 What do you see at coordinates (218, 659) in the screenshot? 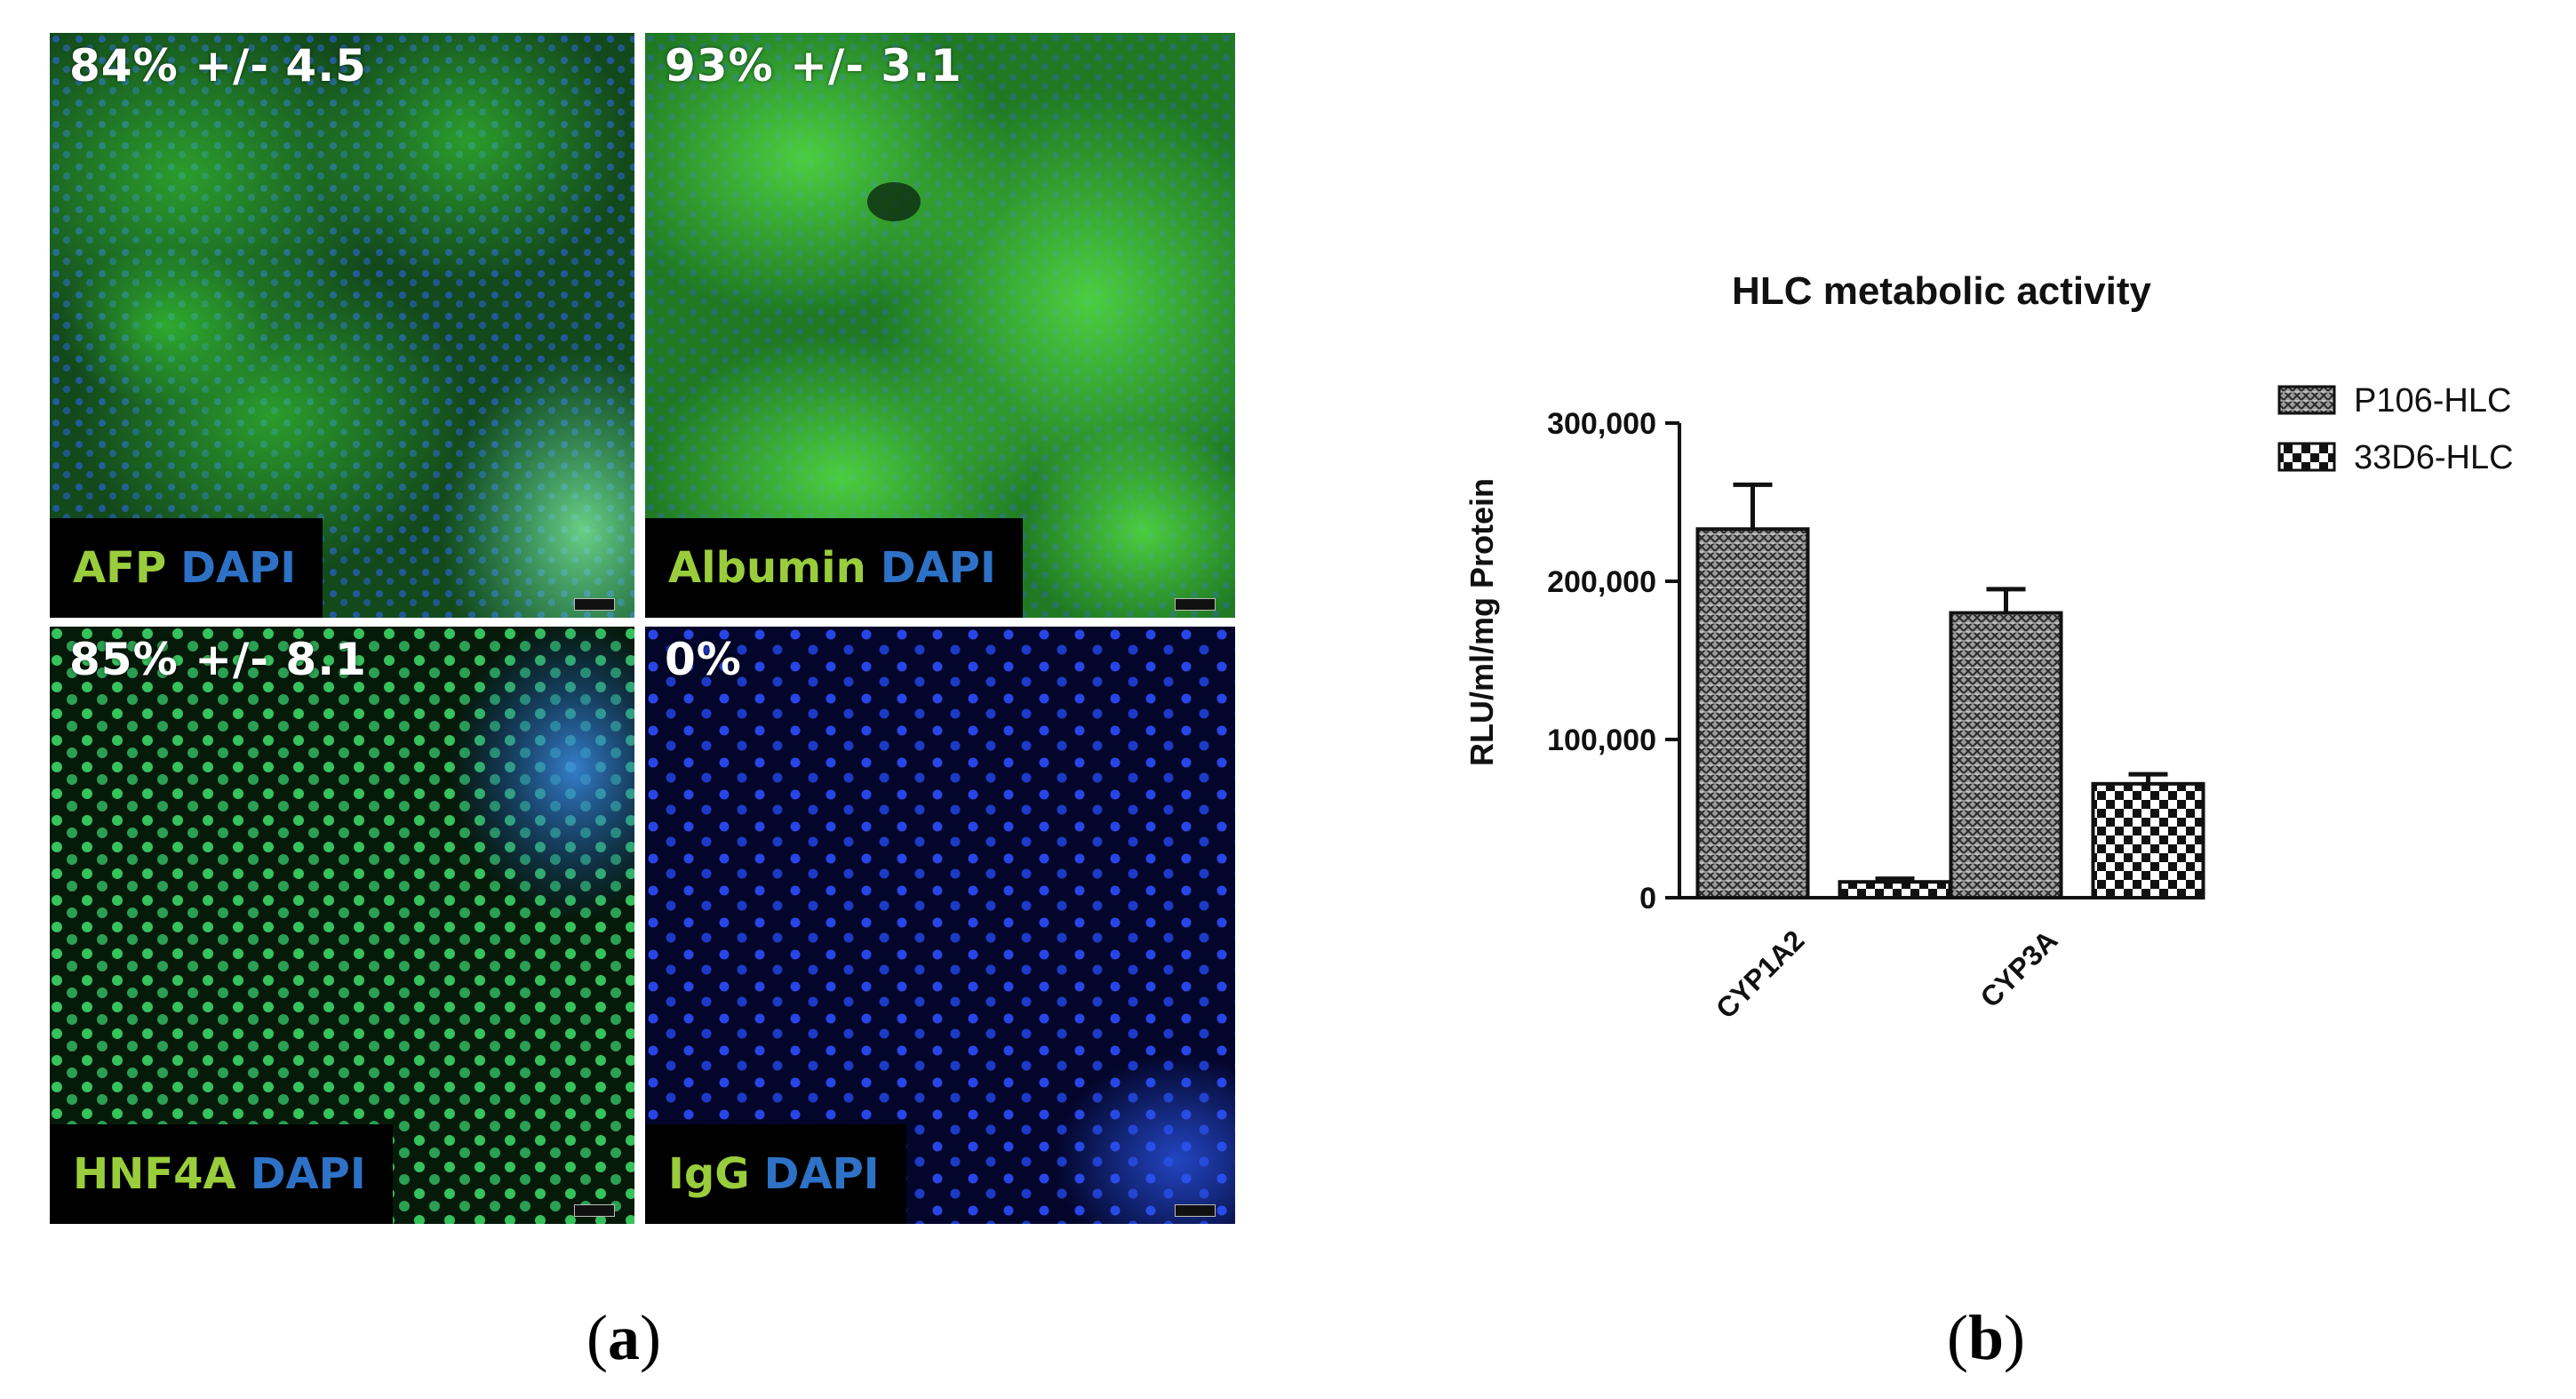
I see `hnf4a-percent-label: 85% +/- 8.1` at bounding box center [218, 659].